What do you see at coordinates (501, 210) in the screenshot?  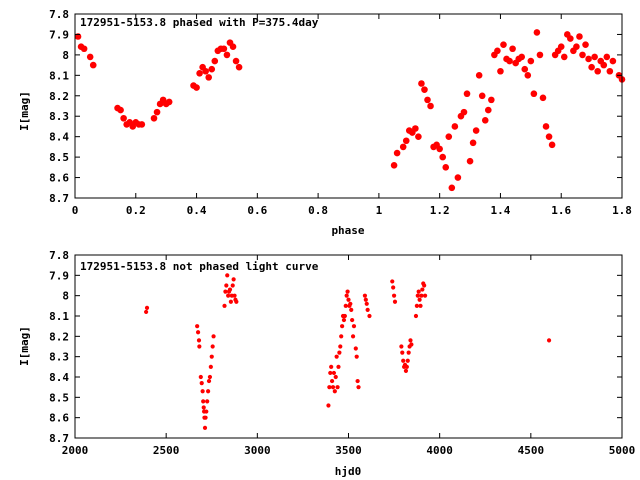 I see `x-tick-label: 1.4` at bounding box center [501, 210].